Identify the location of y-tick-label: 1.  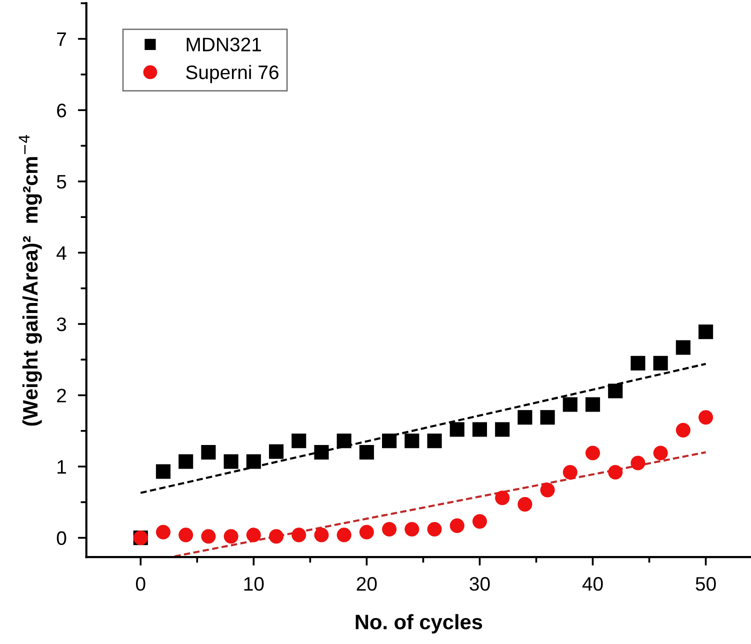
(62, 467).